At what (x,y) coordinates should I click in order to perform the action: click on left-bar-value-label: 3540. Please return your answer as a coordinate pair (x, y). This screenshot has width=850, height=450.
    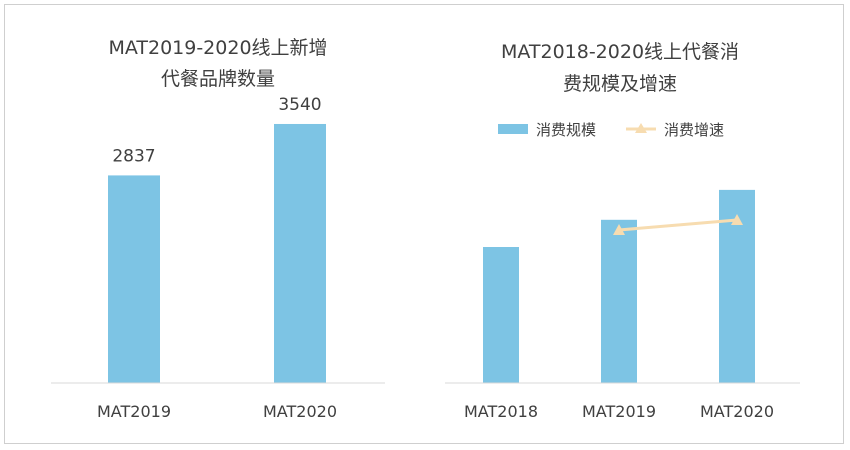
    Looking at the image, I should click on (299, 105).